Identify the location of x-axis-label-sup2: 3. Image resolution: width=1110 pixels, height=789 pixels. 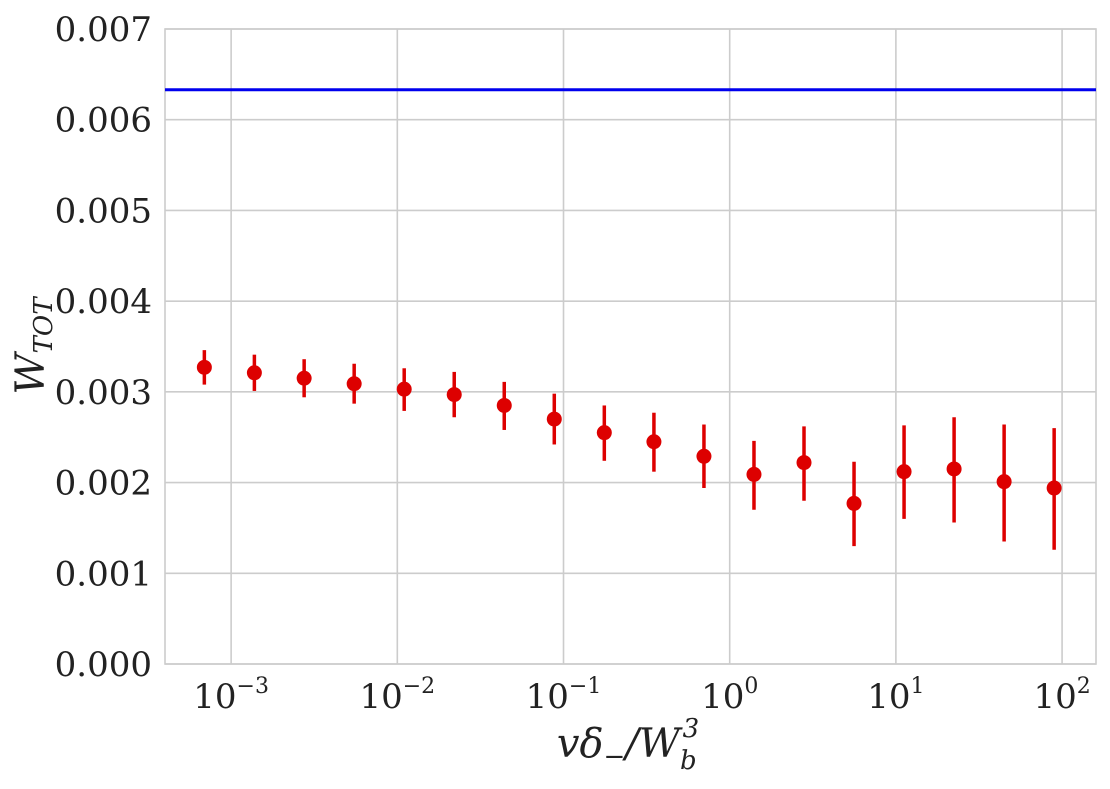
(691, 729).